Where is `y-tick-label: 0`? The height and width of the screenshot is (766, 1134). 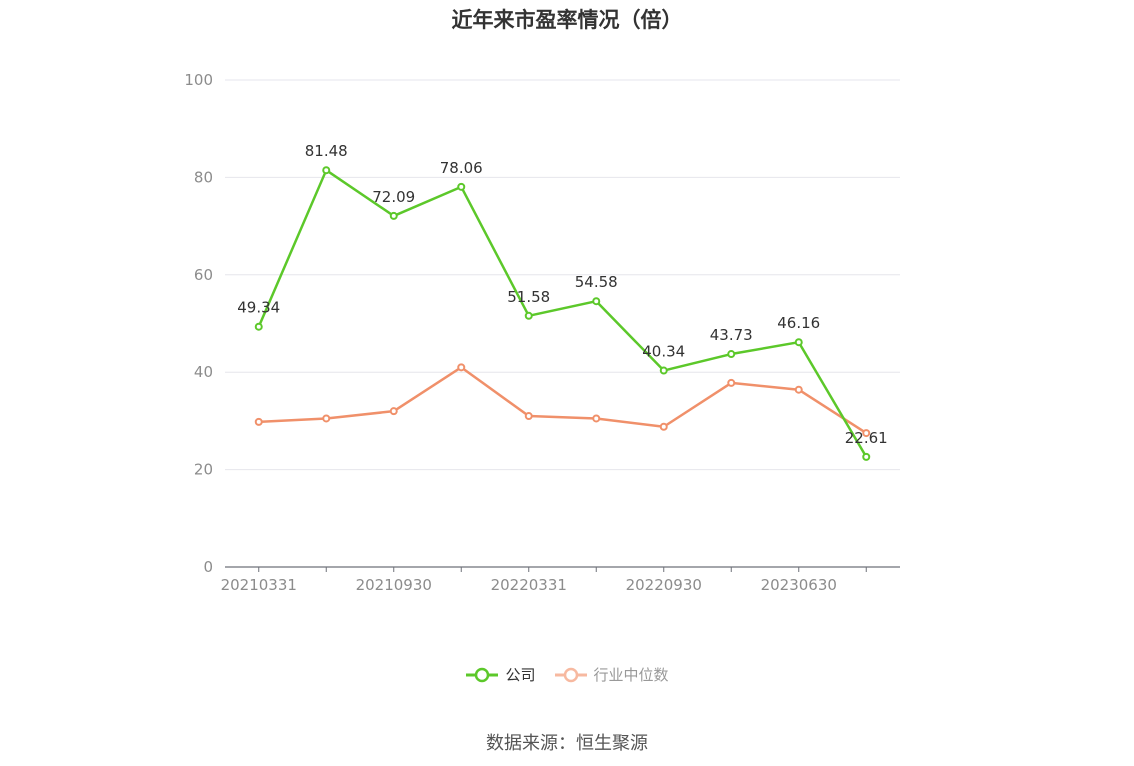 y-tick-label: 0 is located at coordinates (208, 567).